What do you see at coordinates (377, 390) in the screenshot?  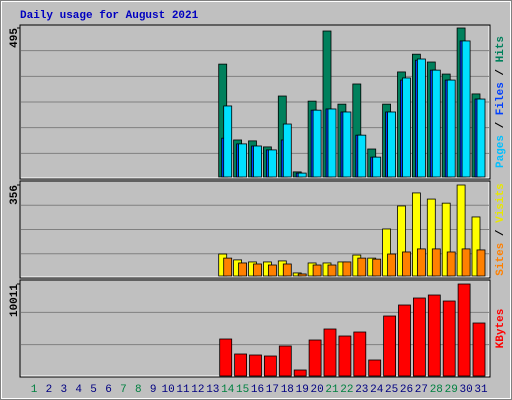 I see `x-tick-label: 24` at bounding box center [377, 390].